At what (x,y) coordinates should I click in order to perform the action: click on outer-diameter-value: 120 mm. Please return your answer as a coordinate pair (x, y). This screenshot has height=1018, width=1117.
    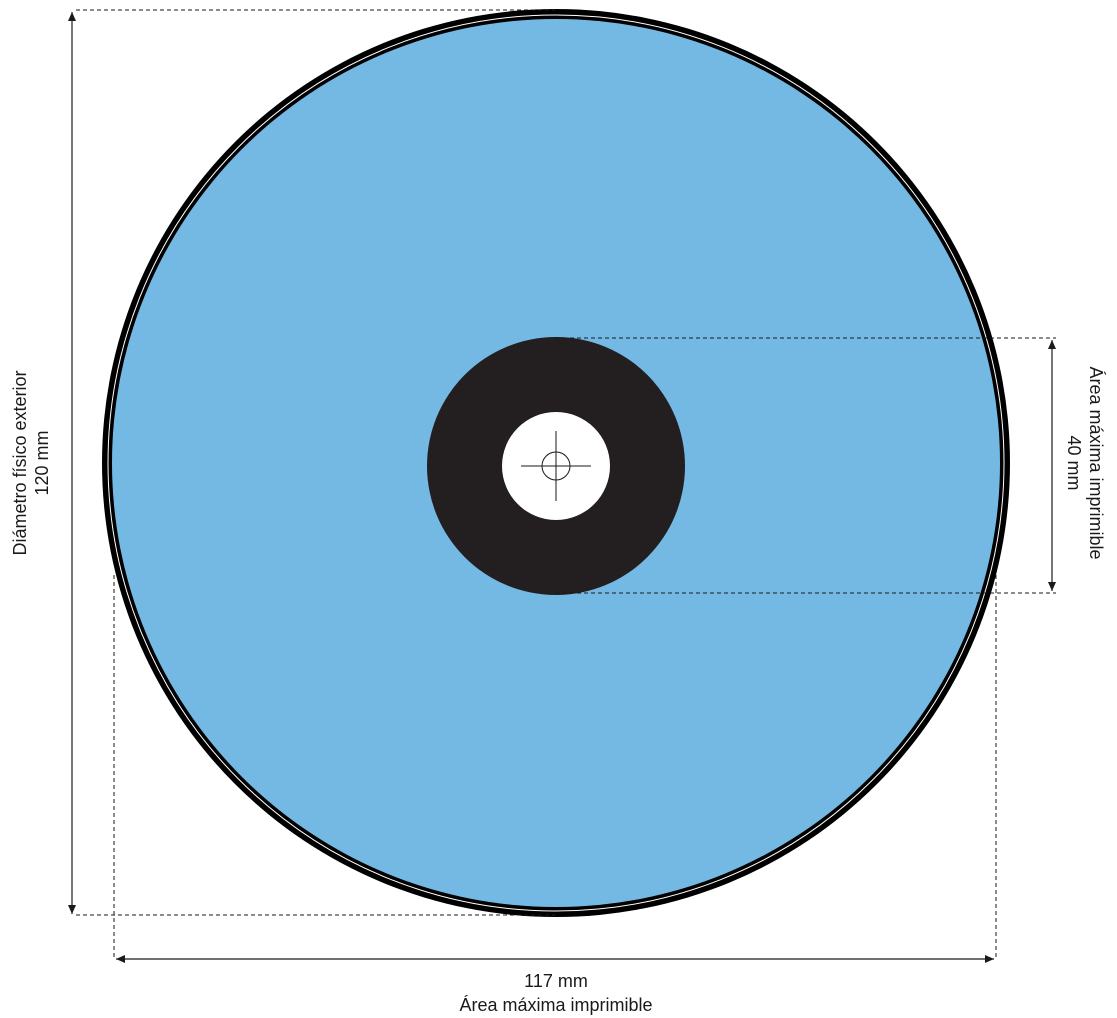
    Looking at the image, I should click on (42, 462).